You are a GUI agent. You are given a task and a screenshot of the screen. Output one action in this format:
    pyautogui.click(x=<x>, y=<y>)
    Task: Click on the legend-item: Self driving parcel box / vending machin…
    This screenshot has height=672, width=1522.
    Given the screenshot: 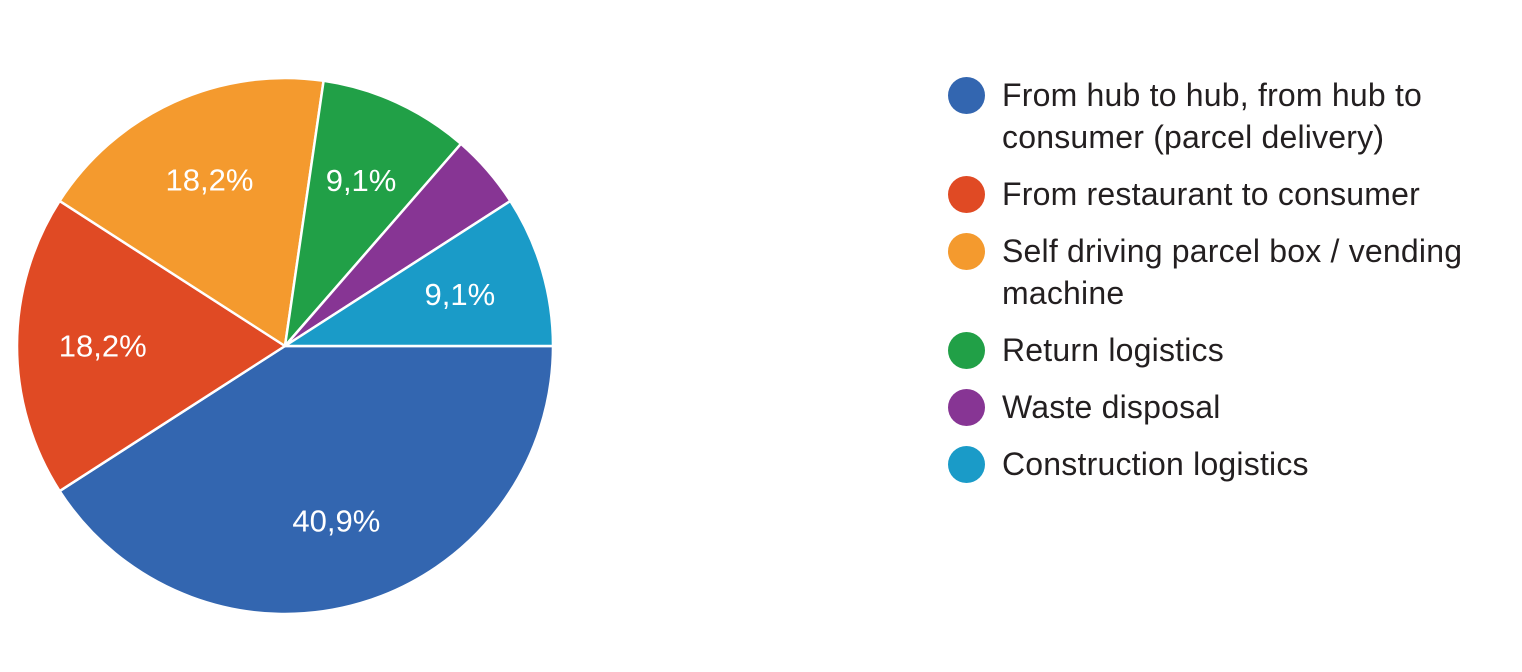 What is the action you would take?
    pyautogui.click(x=1233, y=272)
    